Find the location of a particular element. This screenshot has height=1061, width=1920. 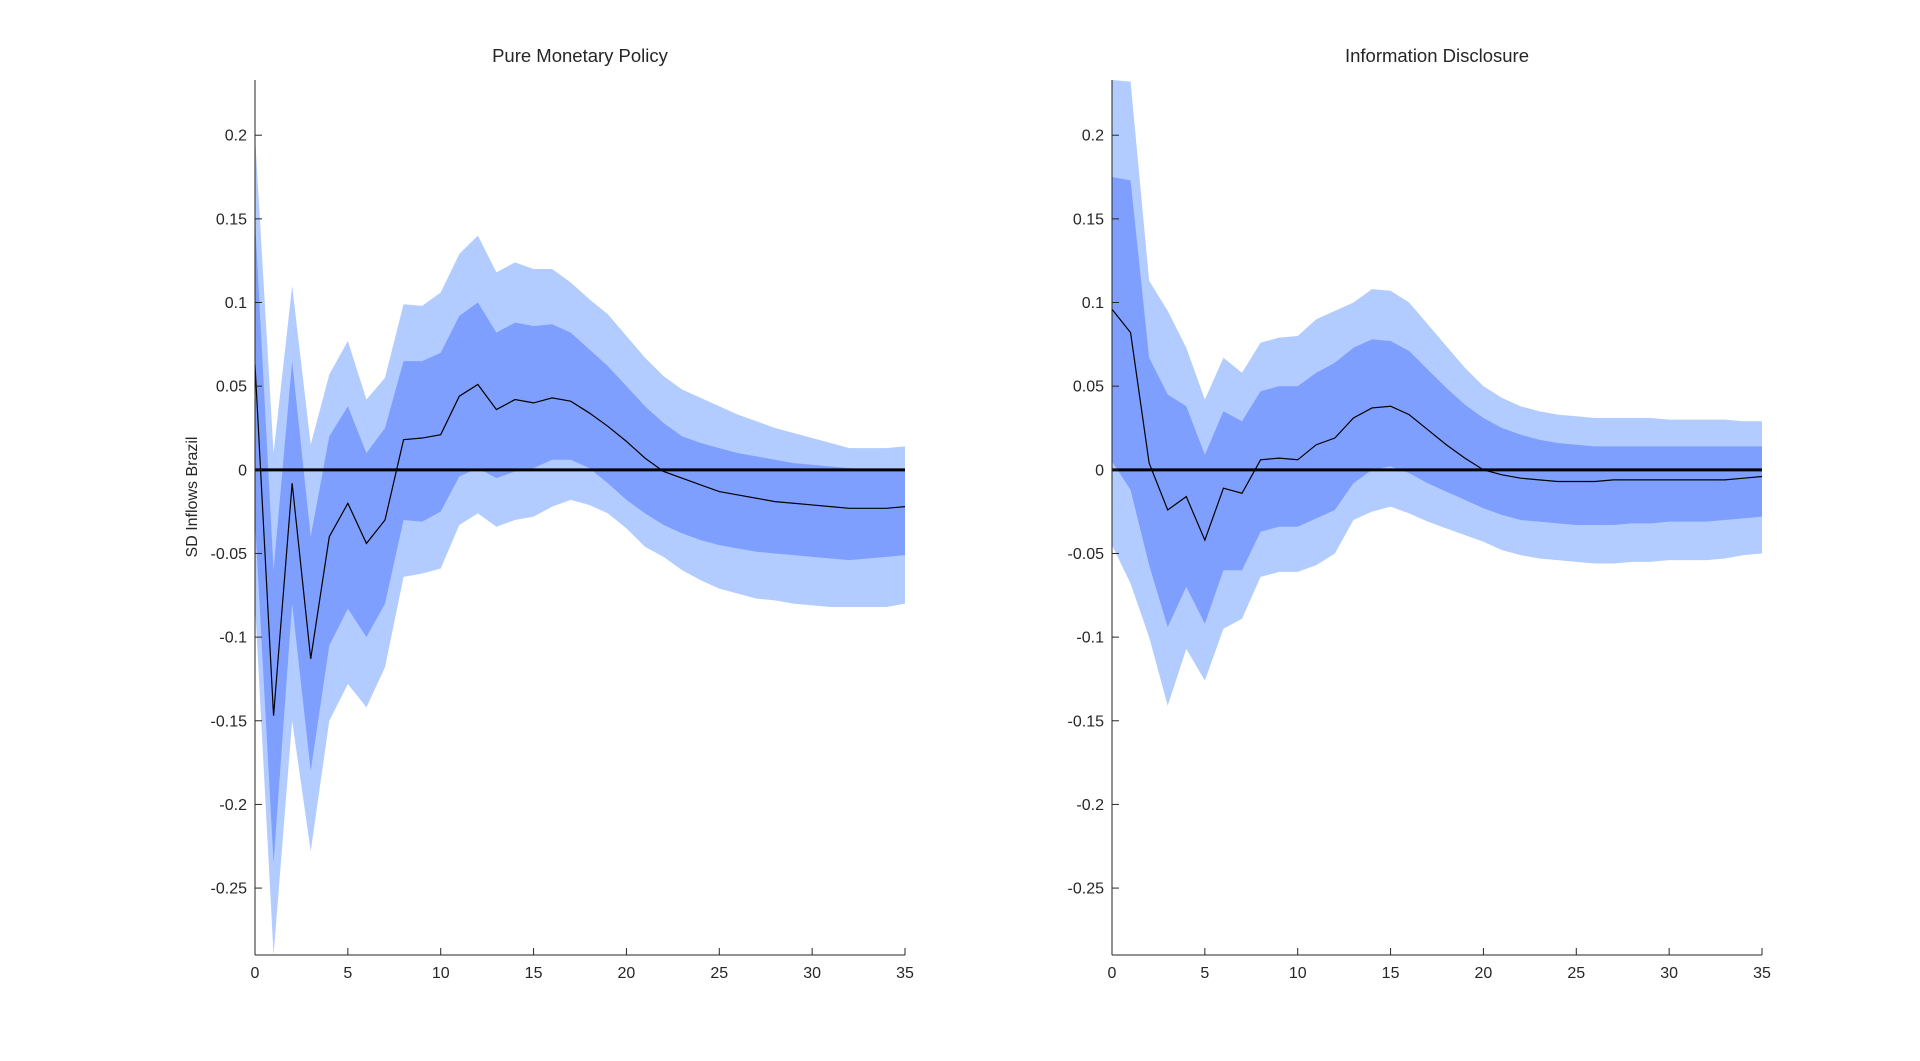

chart-title: Pure Monetary Policy is located at coordinates (580, 55).